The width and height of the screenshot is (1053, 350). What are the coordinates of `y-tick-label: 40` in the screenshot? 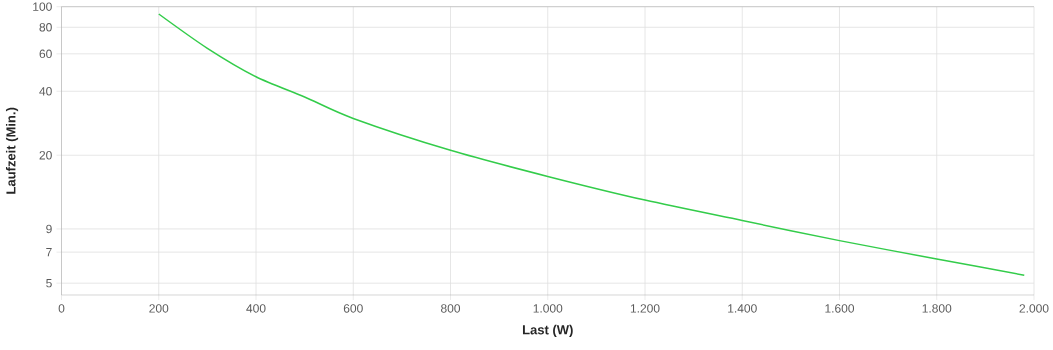 It's located at (45, 91).